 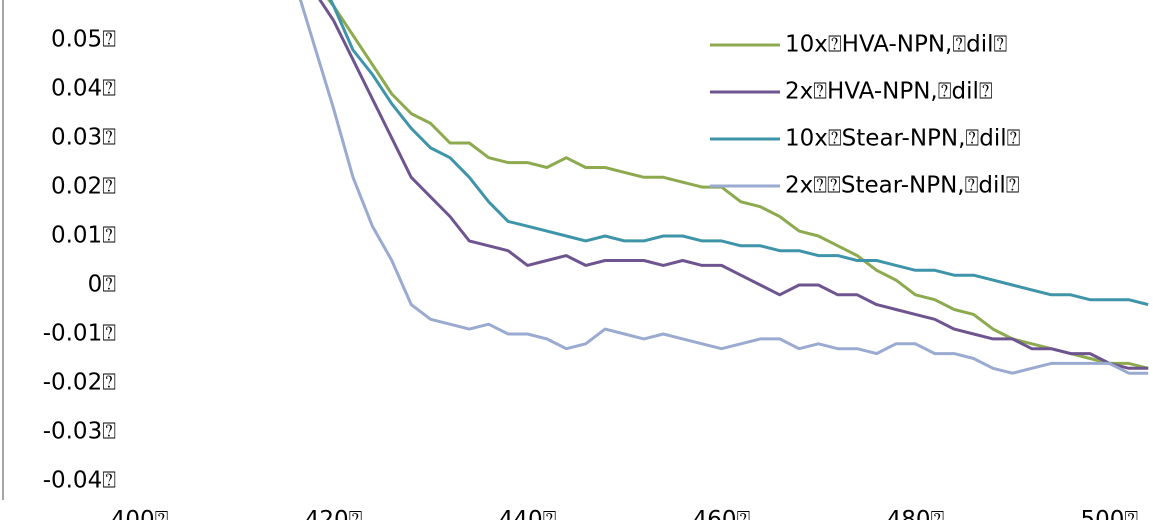 I want to click on x-tick-label: 500⍰, so click(x=1110, y=513).